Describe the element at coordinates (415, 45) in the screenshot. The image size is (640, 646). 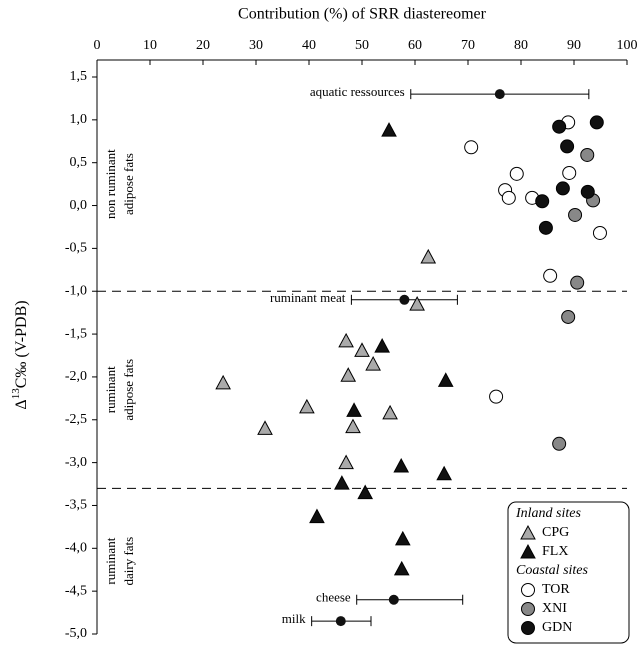
I see `x-tick-label: 60` at that location.